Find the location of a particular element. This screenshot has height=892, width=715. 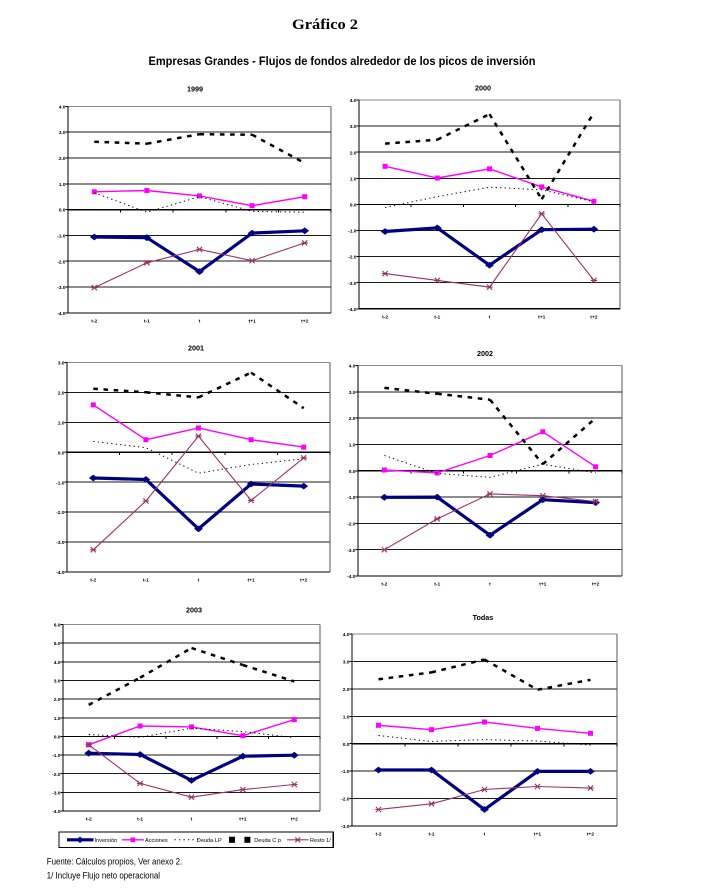

svg-text: 2003 is located at coordinates (194, 610).